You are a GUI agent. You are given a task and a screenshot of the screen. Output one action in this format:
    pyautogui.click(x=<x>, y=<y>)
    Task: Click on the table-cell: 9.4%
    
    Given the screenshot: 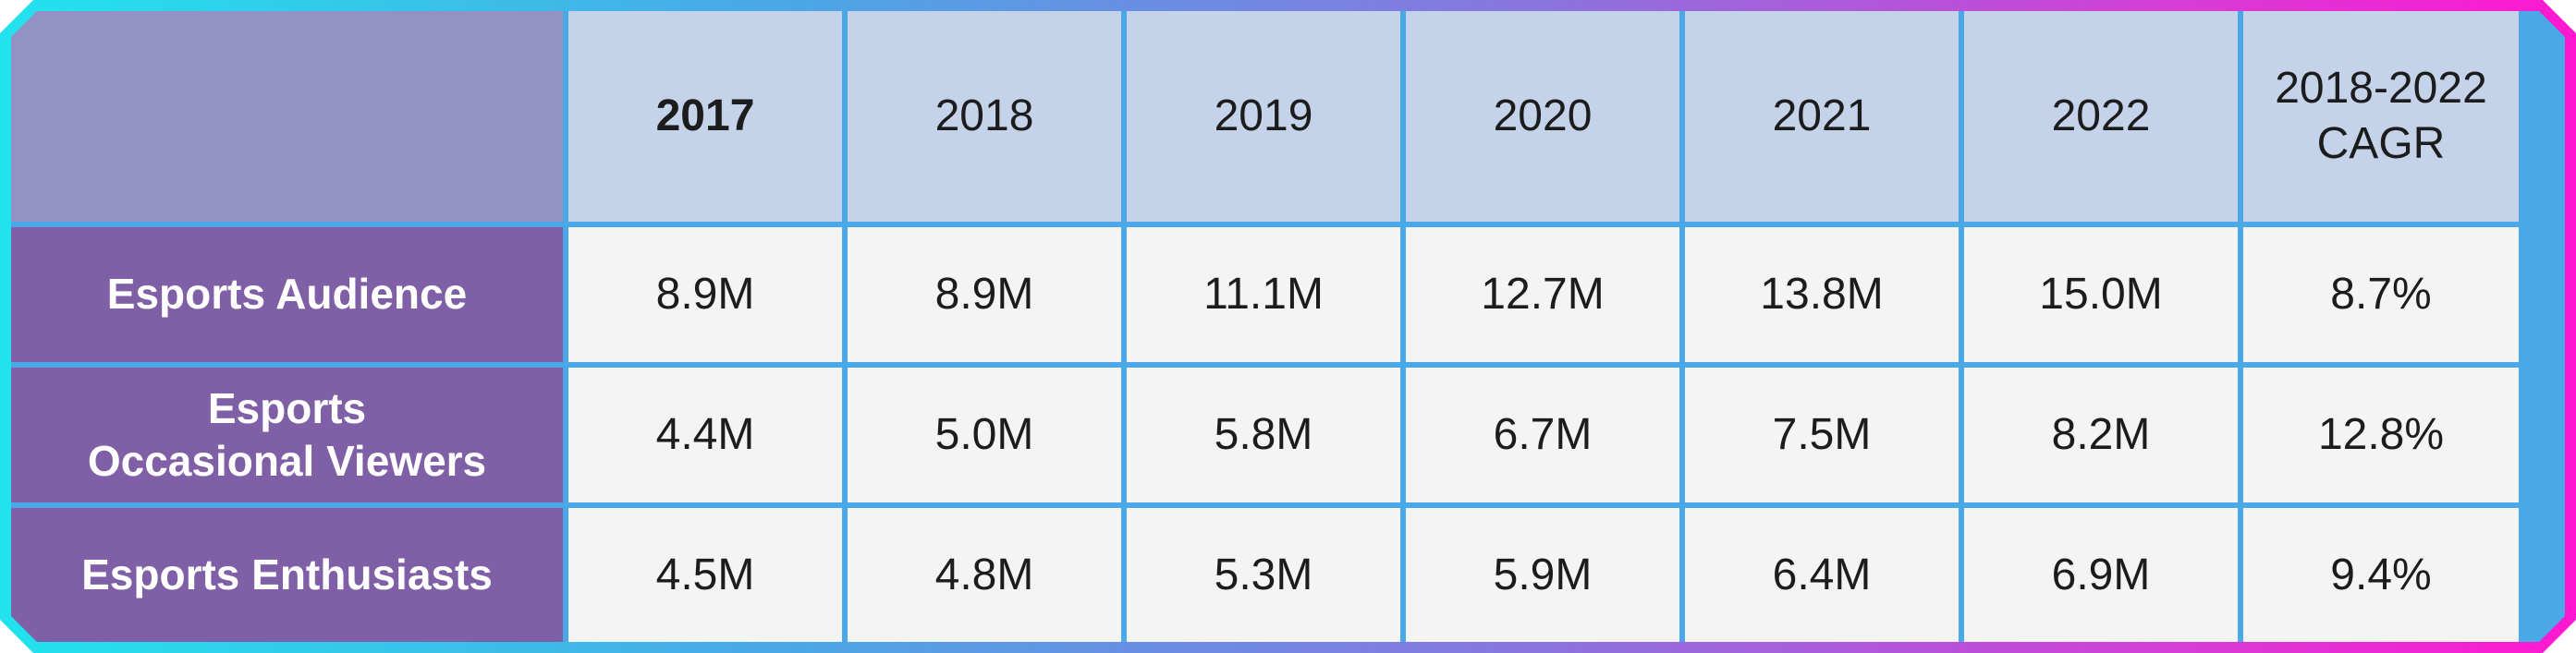 What is the action you would take?
    pyautogui.click(x=2381, y=575)
    